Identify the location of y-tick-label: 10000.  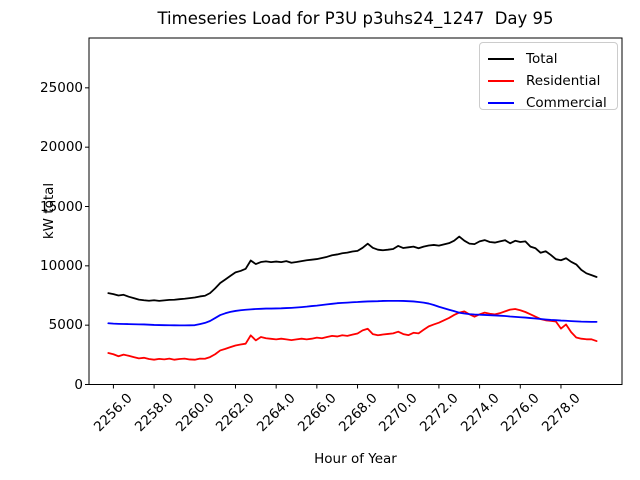
(61, 265).